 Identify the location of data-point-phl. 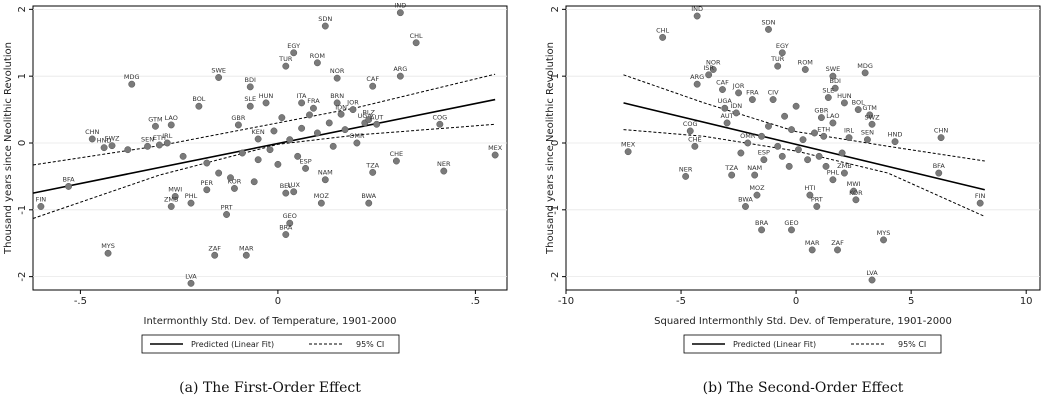
(191, 203).